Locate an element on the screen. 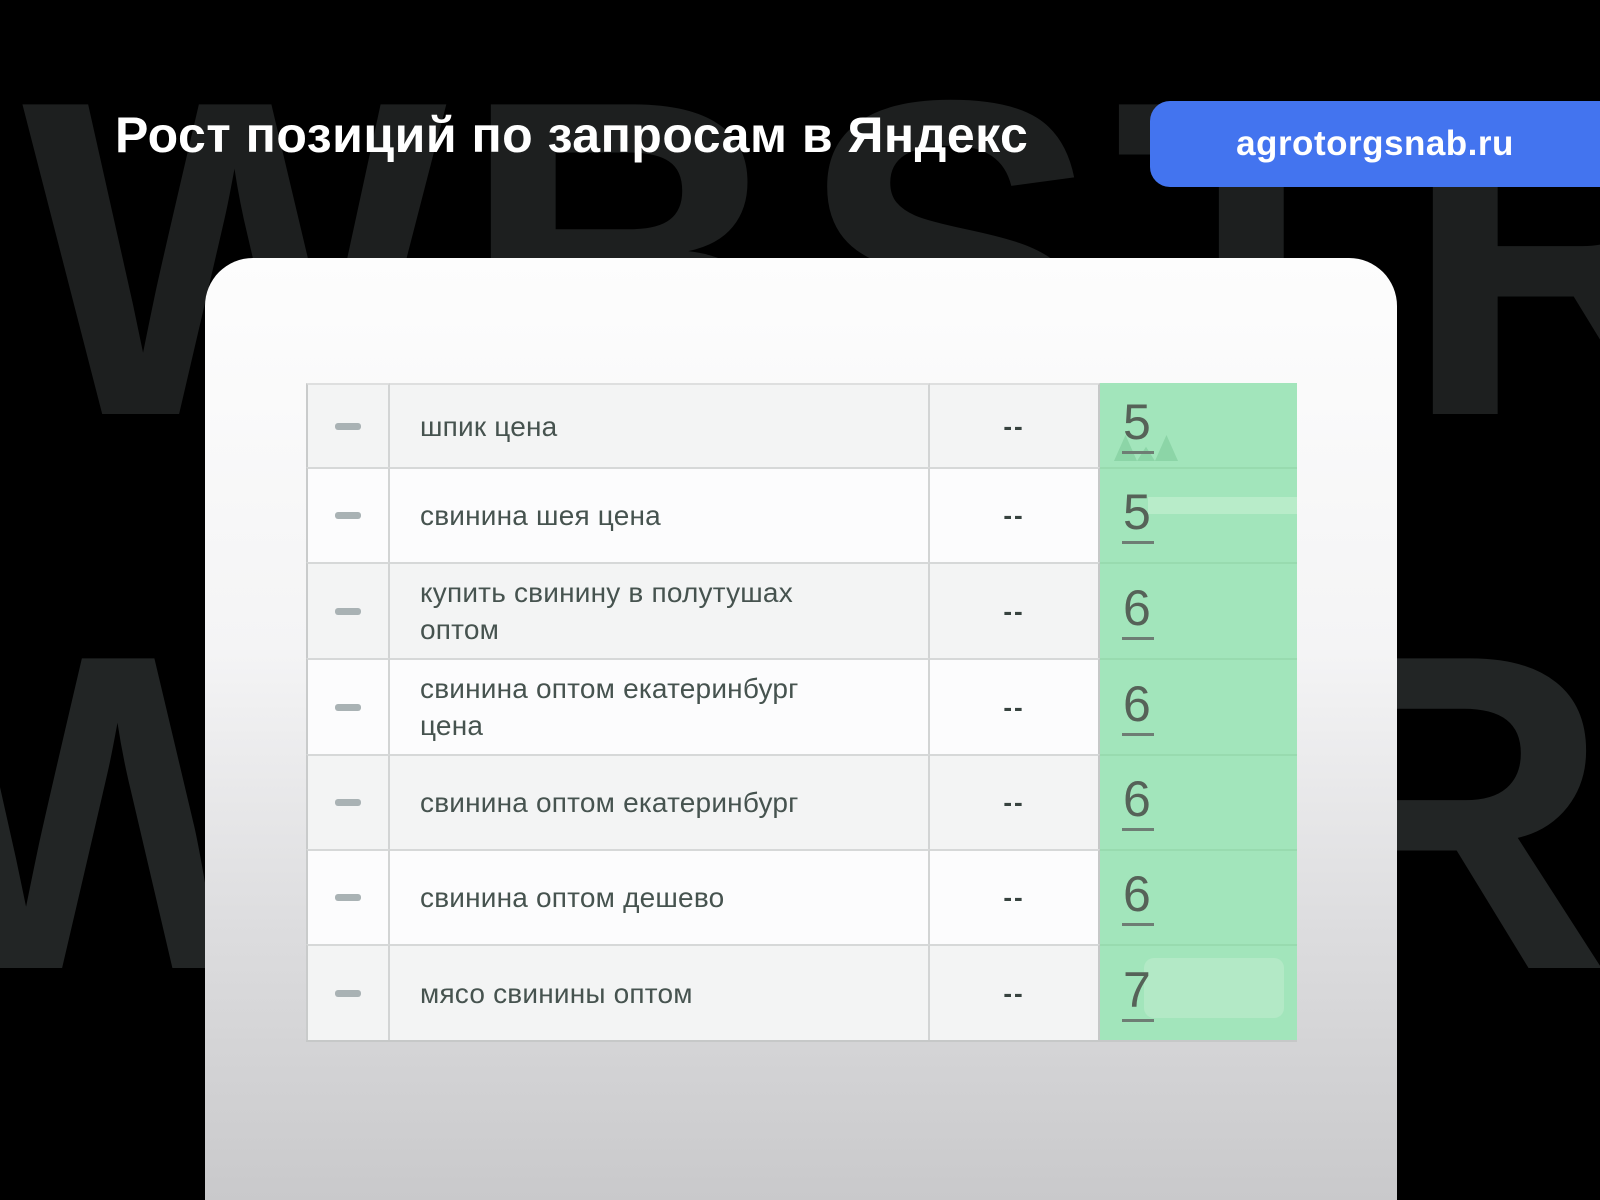 This screenshot has width=1600, height=1200. table-row: свинина оптом екатеринбург цена -- 6 is located at coordinates (801, 706).